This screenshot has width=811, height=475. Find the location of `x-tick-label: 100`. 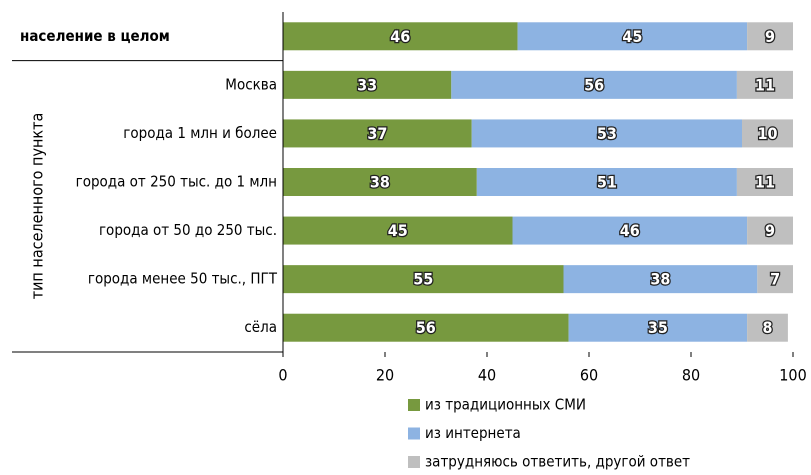

x-tick-label: 100 is located at coordinates (792, 375).